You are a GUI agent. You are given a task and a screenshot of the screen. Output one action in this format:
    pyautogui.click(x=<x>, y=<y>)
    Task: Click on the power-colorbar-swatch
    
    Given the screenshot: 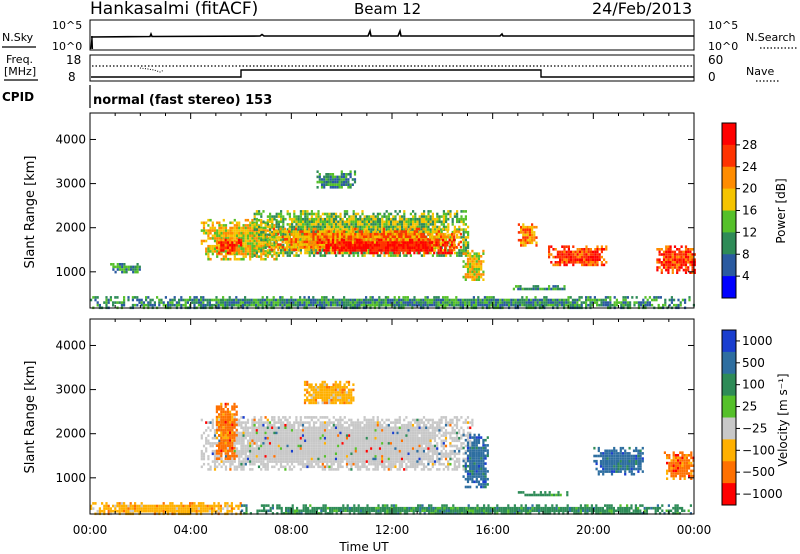 What is the action you would take?
    pyautogui.click(x=729, y=221)
    